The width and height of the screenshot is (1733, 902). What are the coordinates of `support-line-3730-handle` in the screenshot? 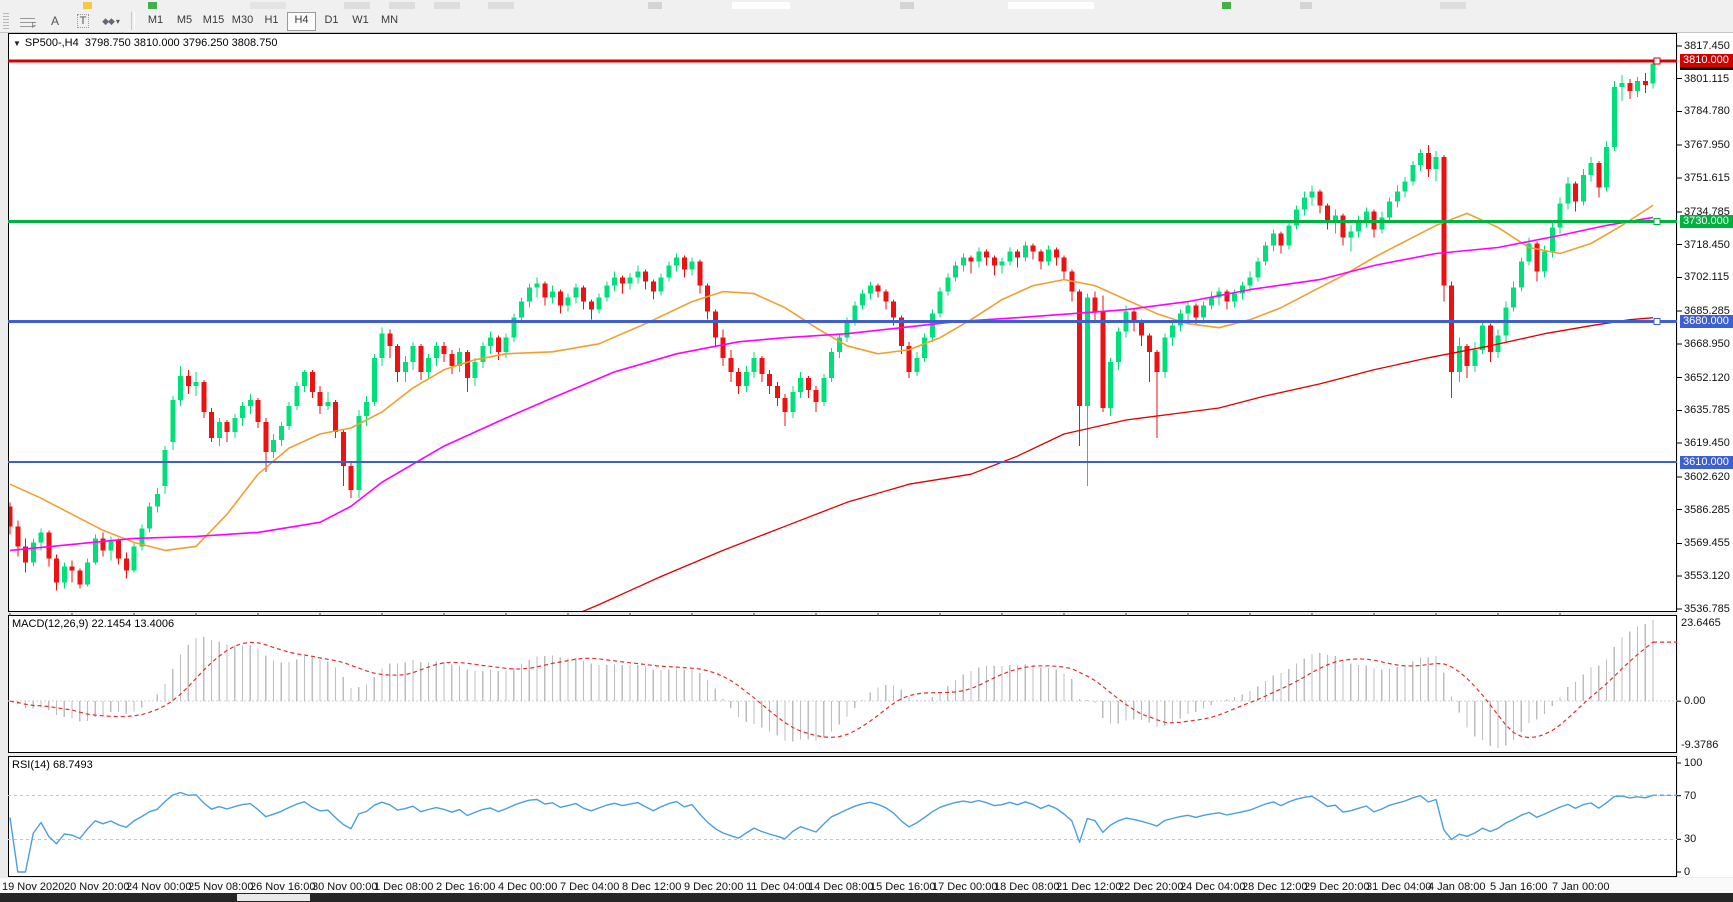 It's located at (1657, 221).